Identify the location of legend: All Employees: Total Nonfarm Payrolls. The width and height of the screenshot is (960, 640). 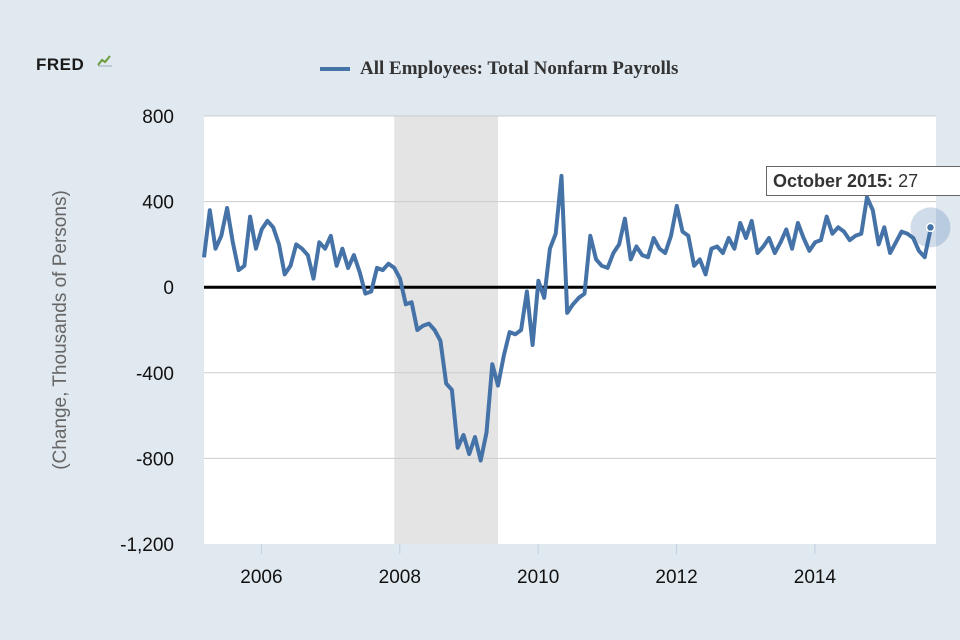
(499, 69).